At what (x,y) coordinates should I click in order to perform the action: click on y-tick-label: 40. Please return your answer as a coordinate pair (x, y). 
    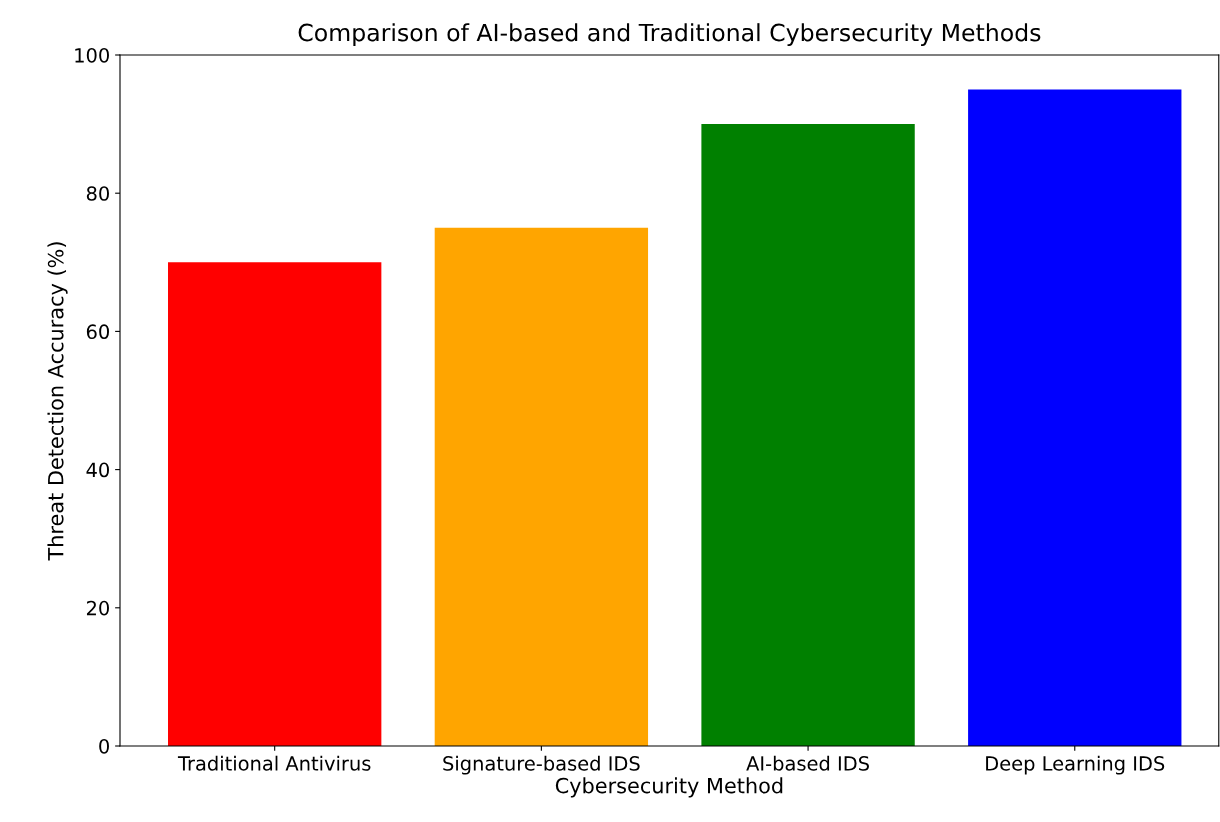
    Looking at the image, I should click on (97, 470).